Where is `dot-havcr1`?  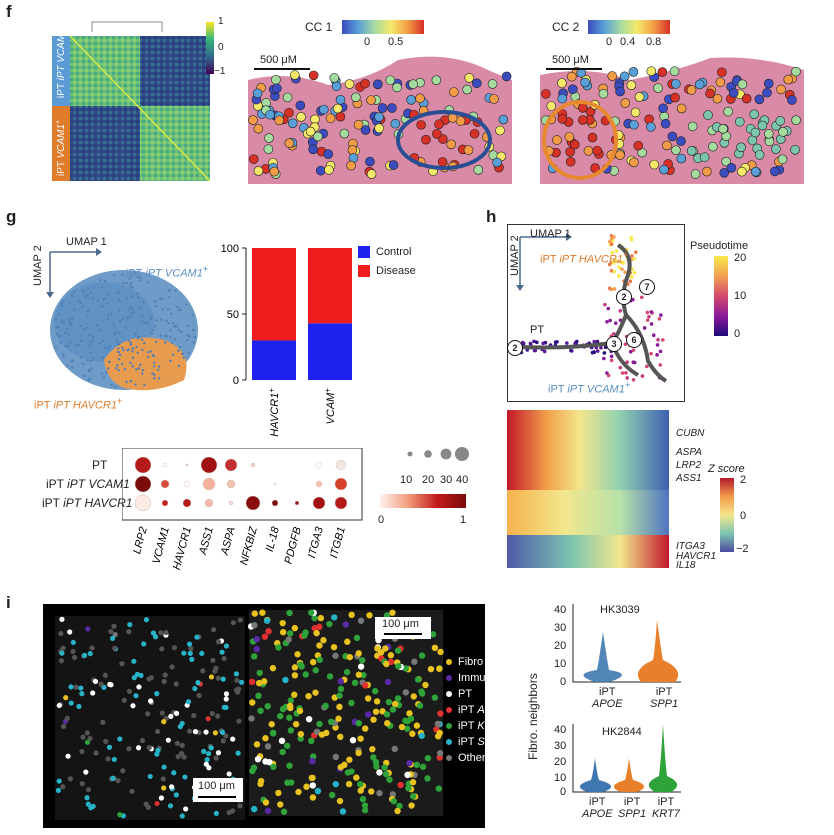
dot-havcr1 is located at coordinates (187, 503).